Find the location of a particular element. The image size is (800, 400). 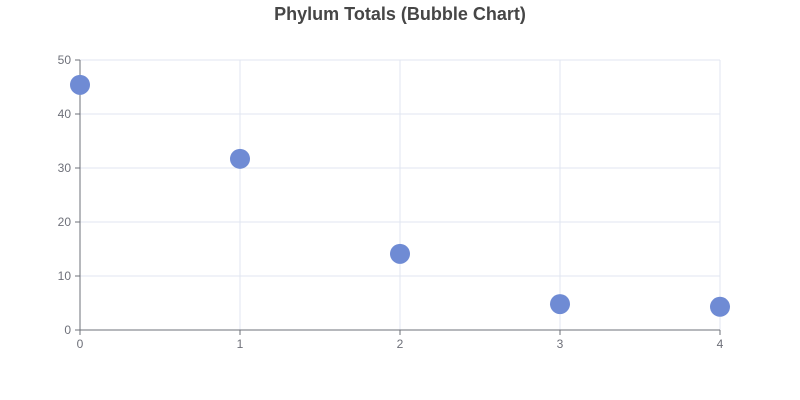

y-tick-label: 20 is located at coordinates (65, 222).